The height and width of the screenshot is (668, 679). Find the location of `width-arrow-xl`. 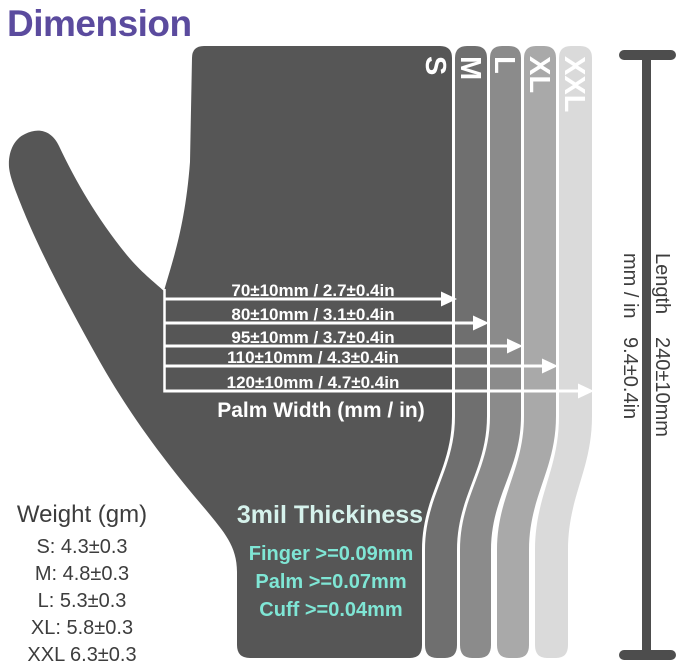

width-arrow-xl is located at coordinates (361, 366).